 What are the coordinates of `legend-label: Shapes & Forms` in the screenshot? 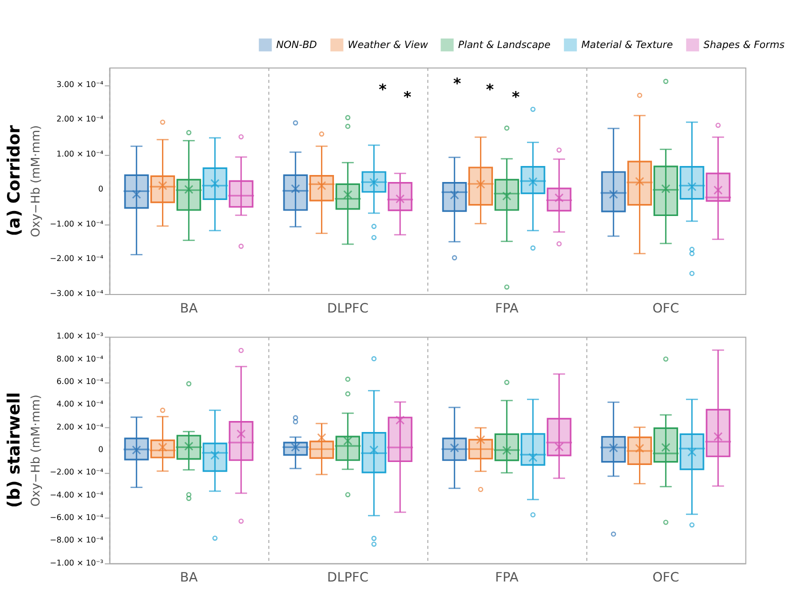 It's located at (744, 45).